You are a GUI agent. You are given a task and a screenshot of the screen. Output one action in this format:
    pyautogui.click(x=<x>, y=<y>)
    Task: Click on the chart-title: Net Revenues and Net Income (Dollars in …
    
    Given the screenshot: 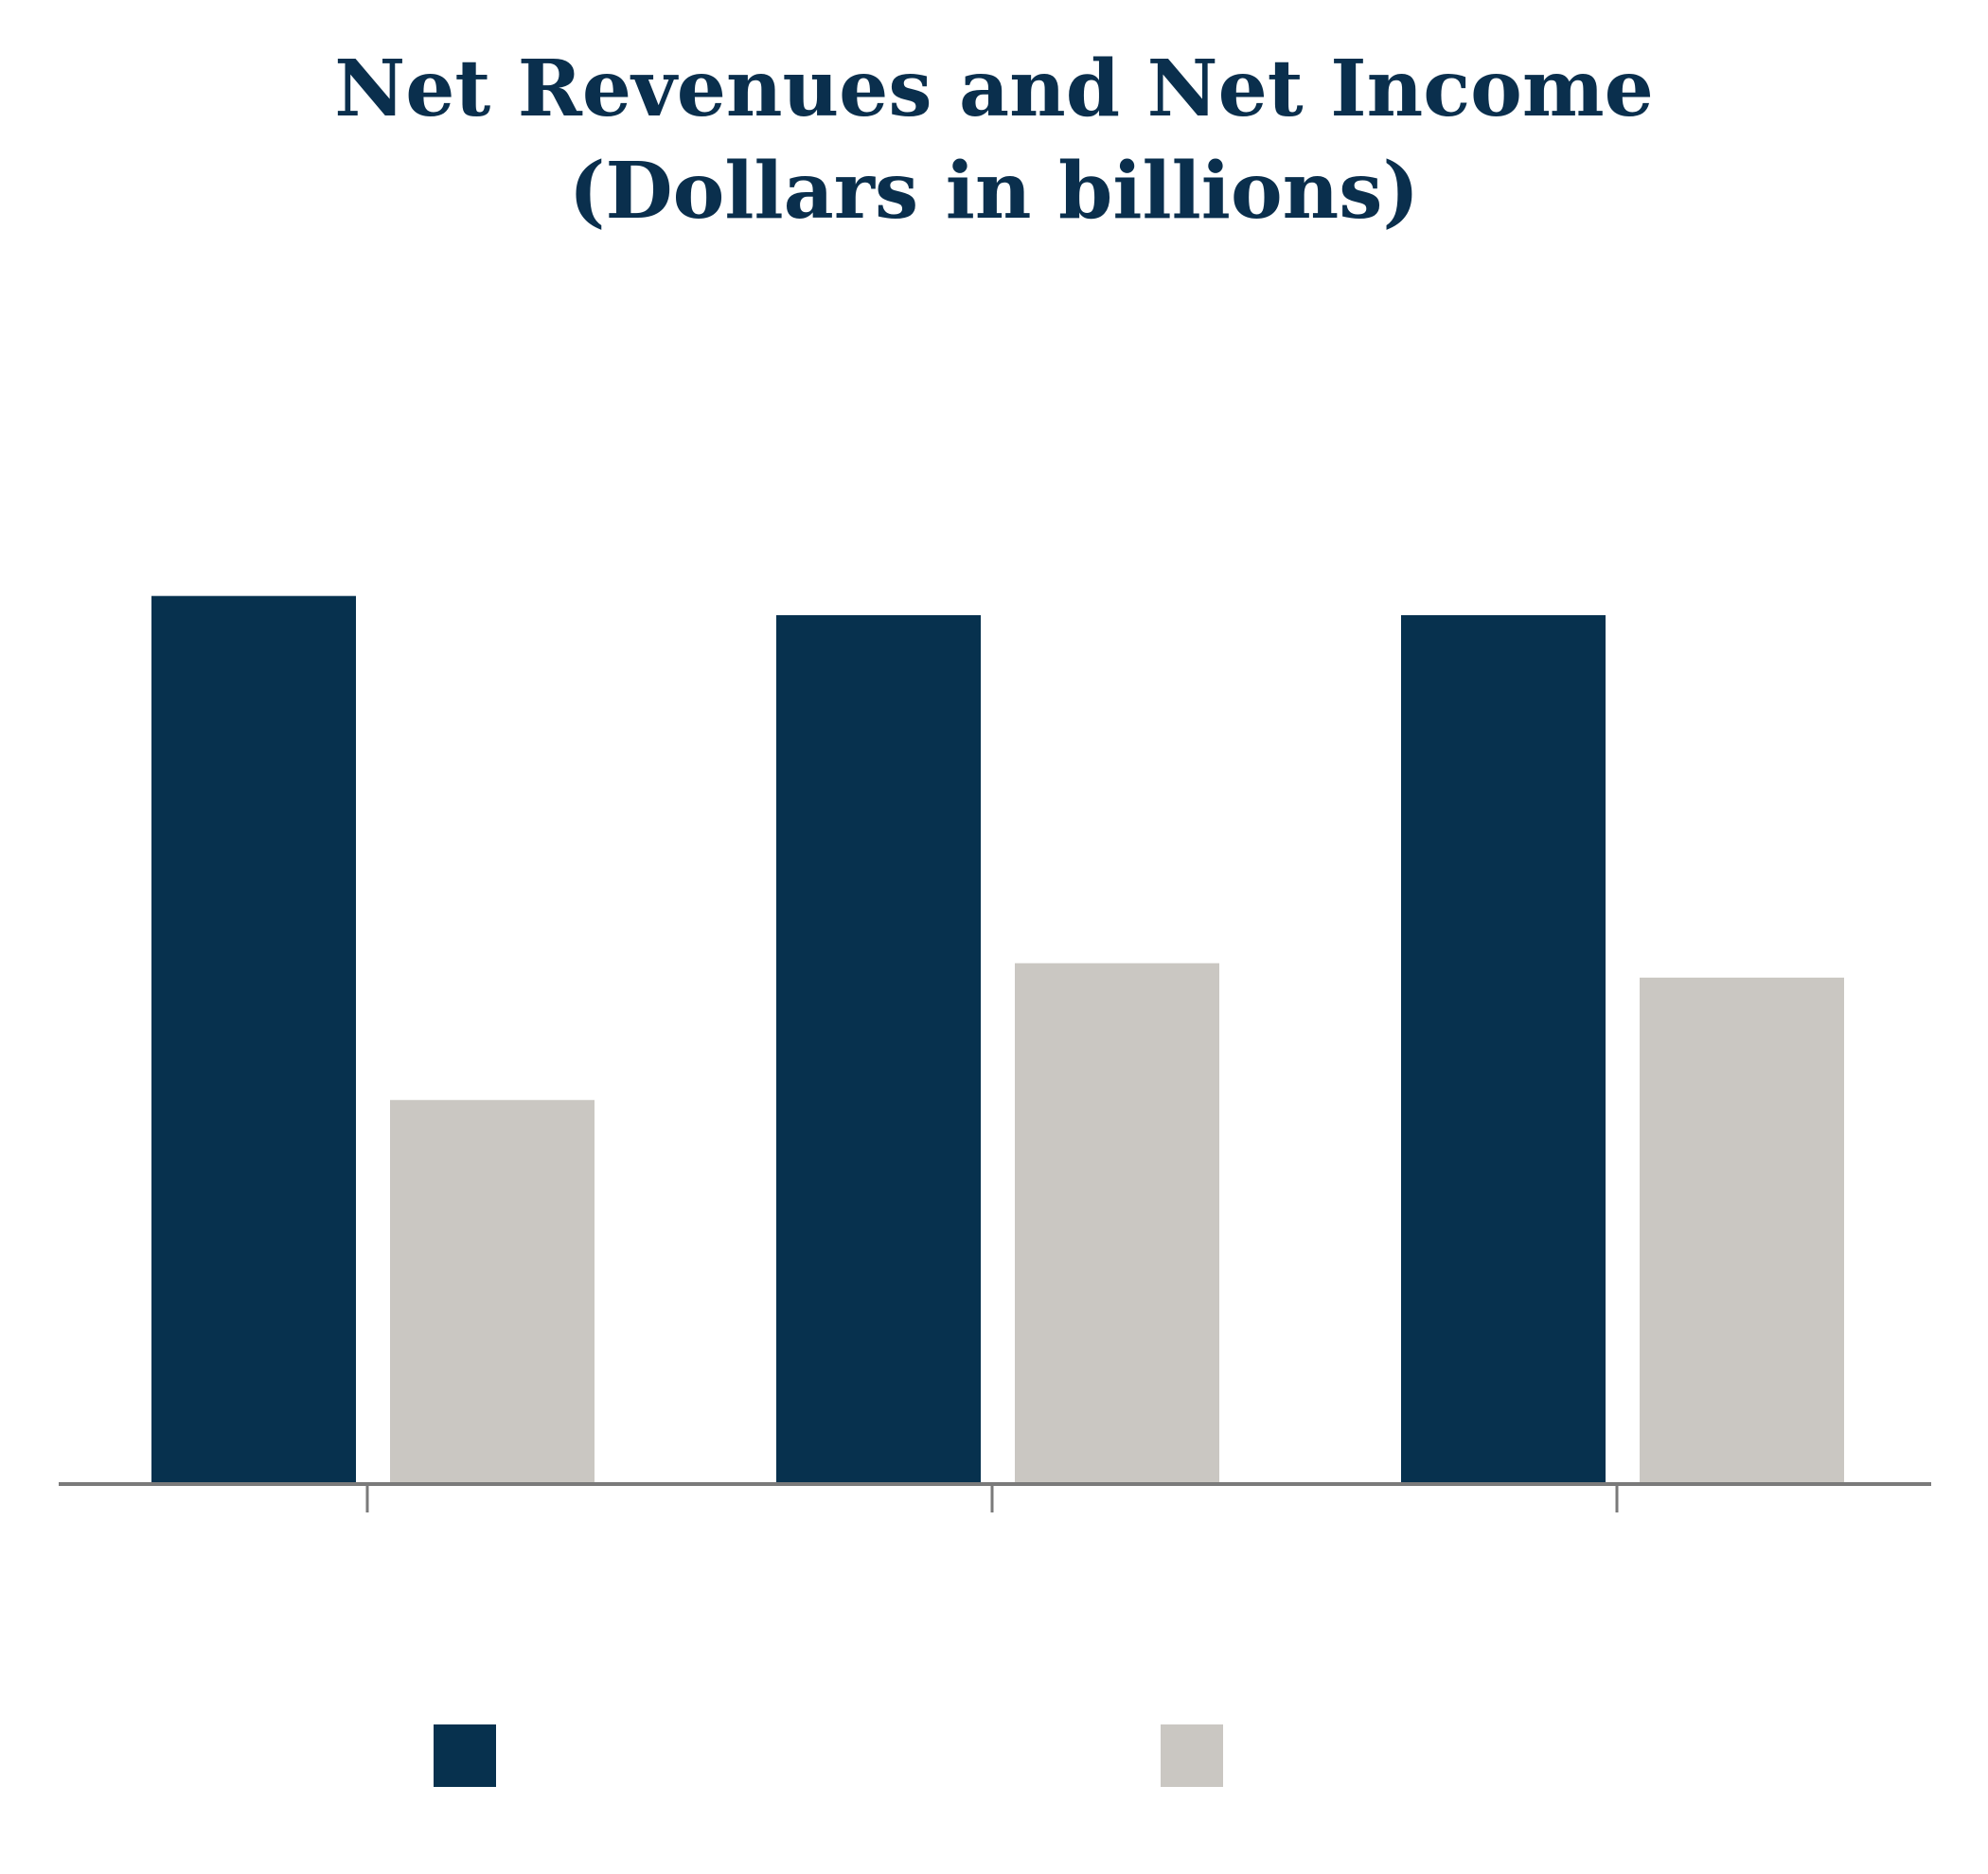 What is the action you would take?
    pyautogui.click(x=994, y=140)
    